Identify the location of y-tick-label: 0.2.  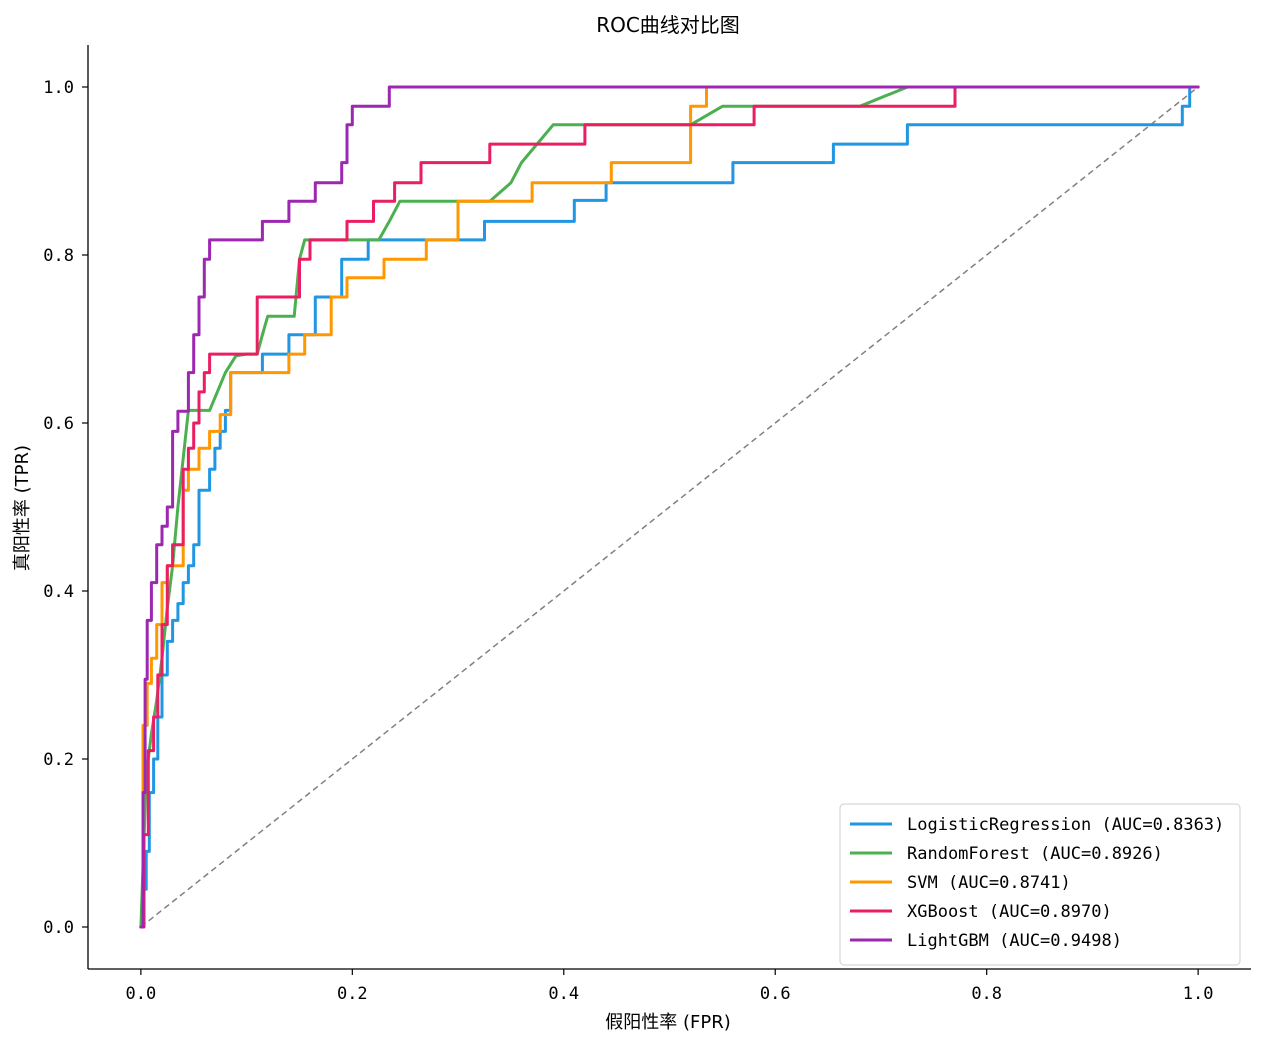
(58, 760).